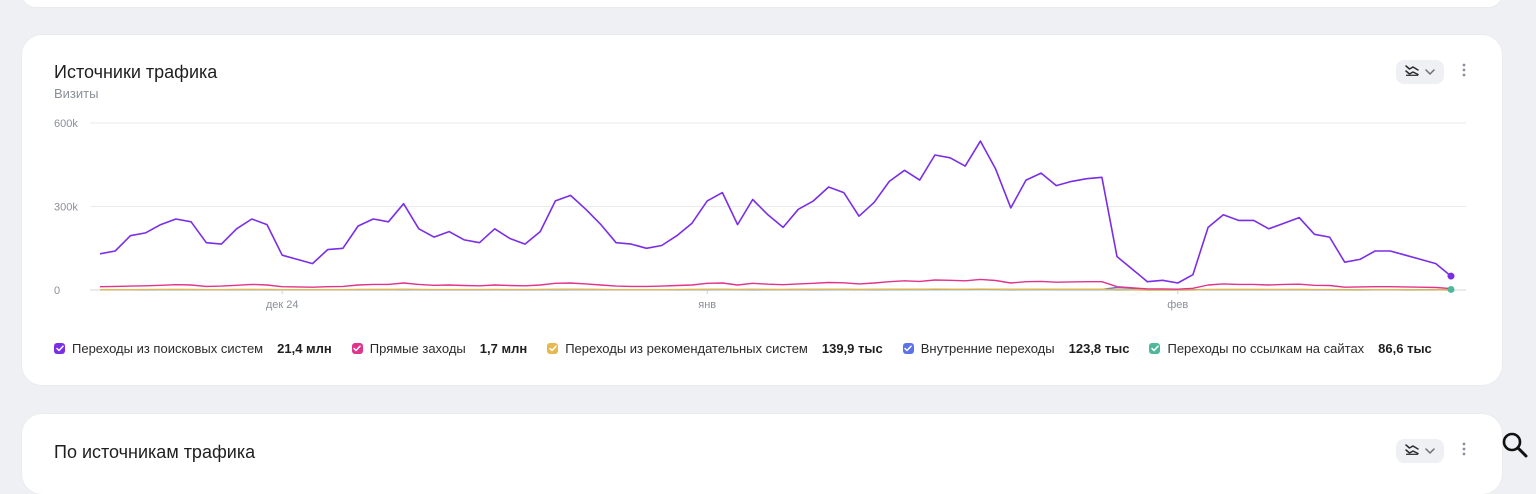  Describe the element at coordinates (503, 348) in the screenshot. I see `legend-total: 1,7 млн` at that location.